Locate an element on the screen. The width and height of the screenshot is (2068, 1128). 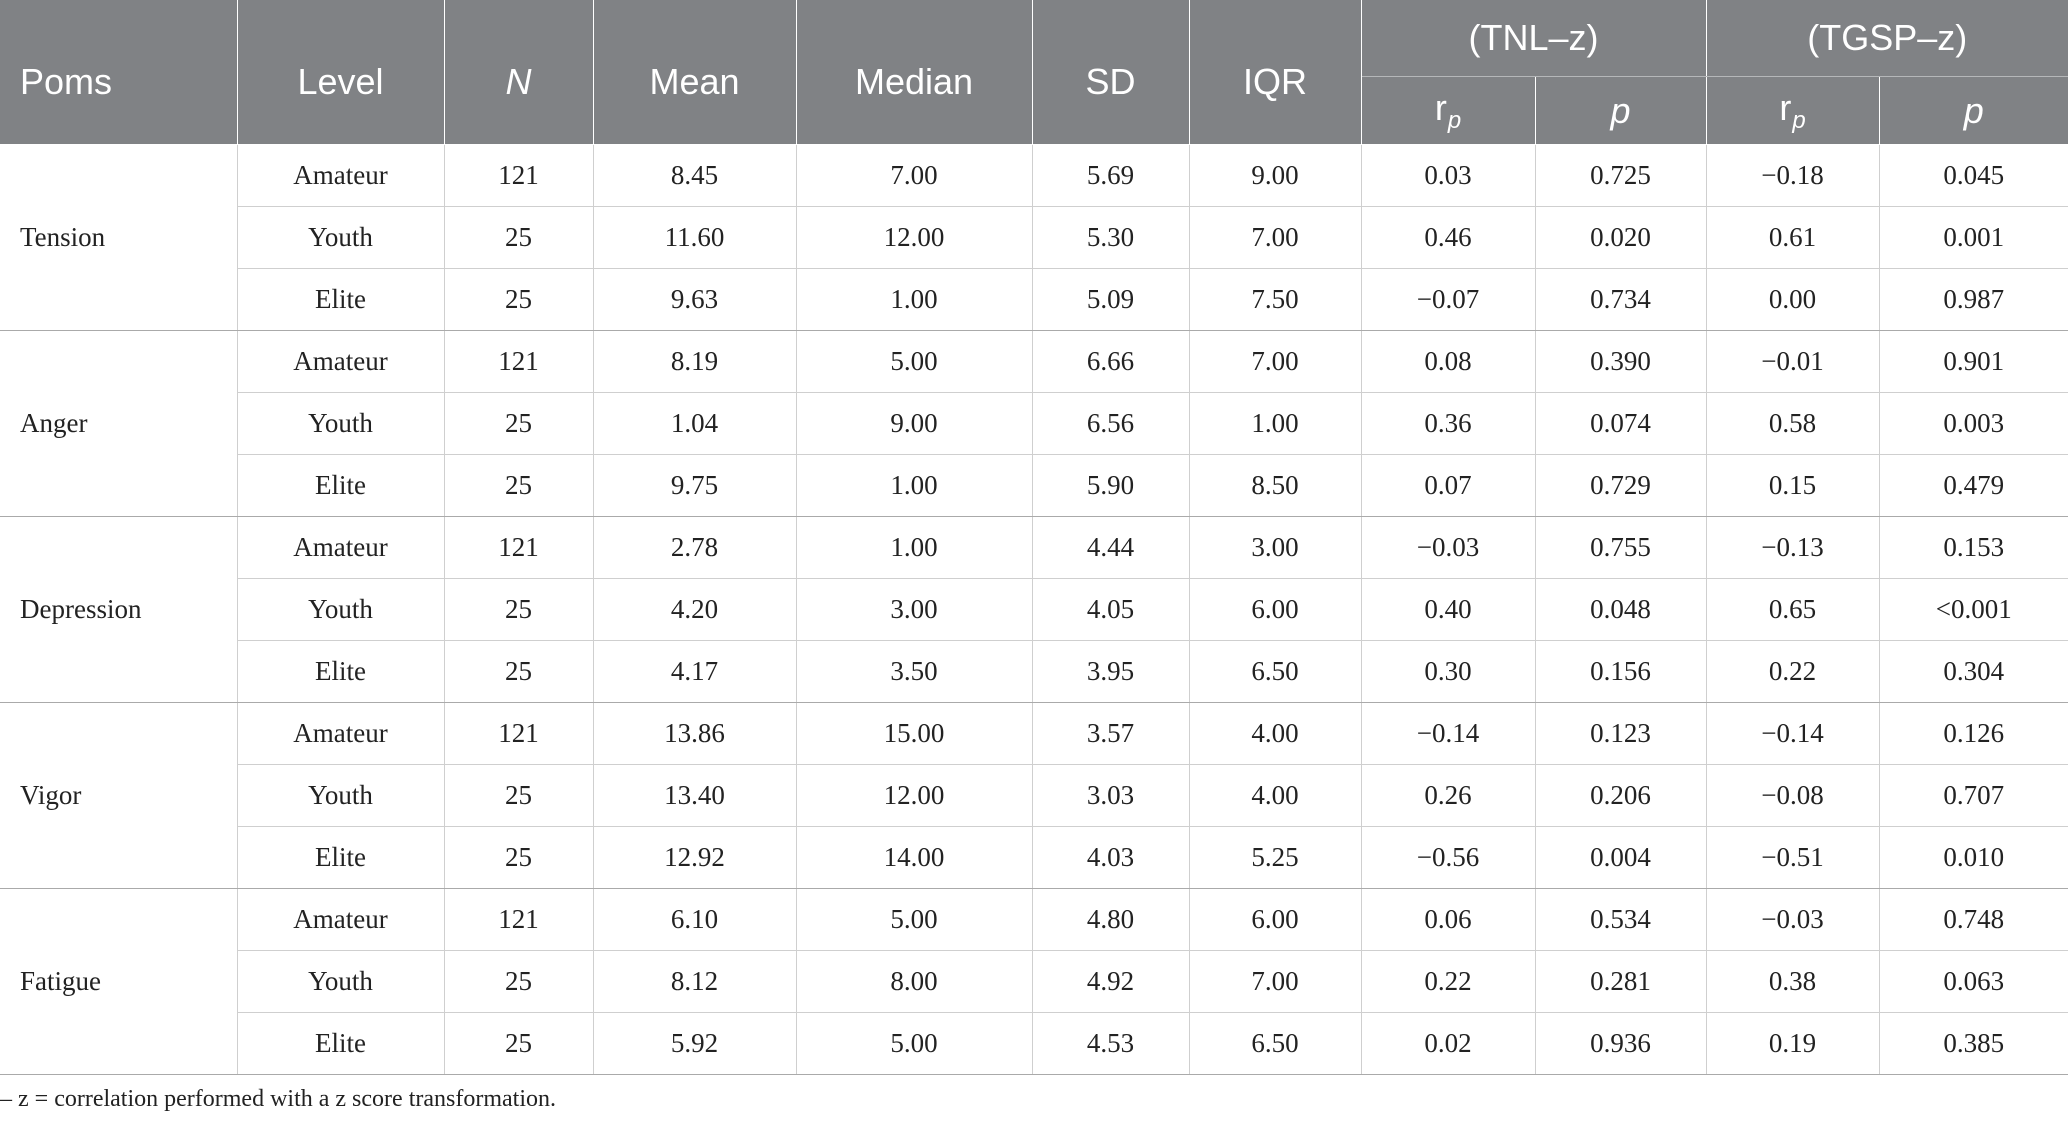
cell-mean: 4.20 is located at coordinates (695, 609).